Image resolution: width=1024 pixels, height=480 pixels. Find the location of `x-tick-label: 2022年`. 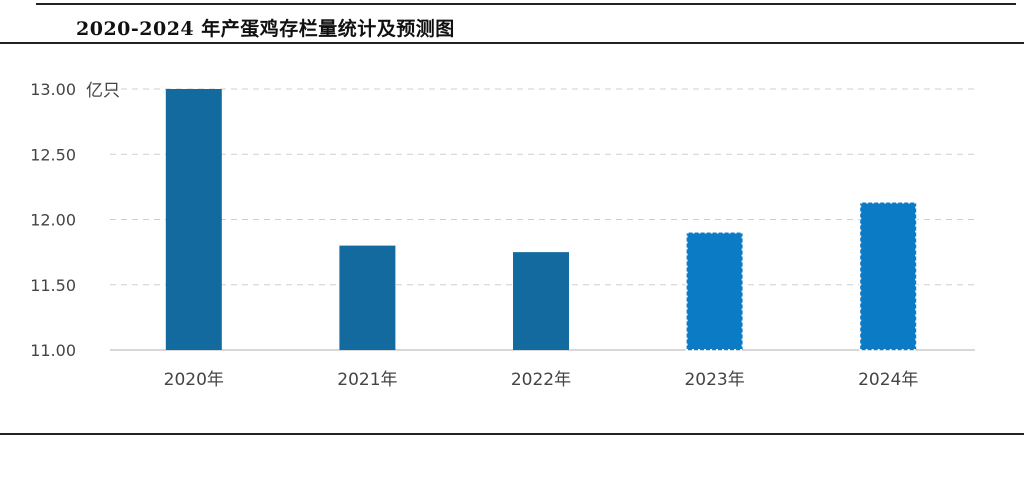

x-tick-label: 2022年 is located at coordinates (541, 380).